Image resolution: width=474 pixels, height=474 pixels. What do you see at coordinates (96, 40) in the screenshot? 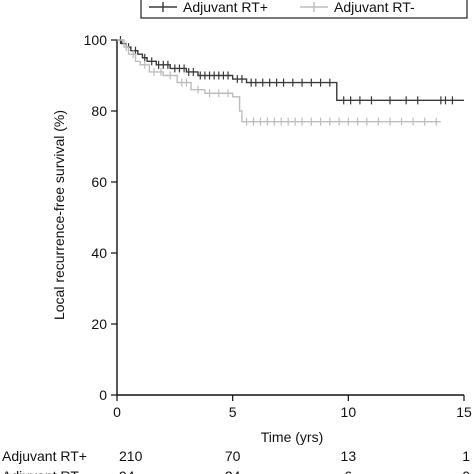
I see `y-tick-label: 100` at bounding box center [96, 40].